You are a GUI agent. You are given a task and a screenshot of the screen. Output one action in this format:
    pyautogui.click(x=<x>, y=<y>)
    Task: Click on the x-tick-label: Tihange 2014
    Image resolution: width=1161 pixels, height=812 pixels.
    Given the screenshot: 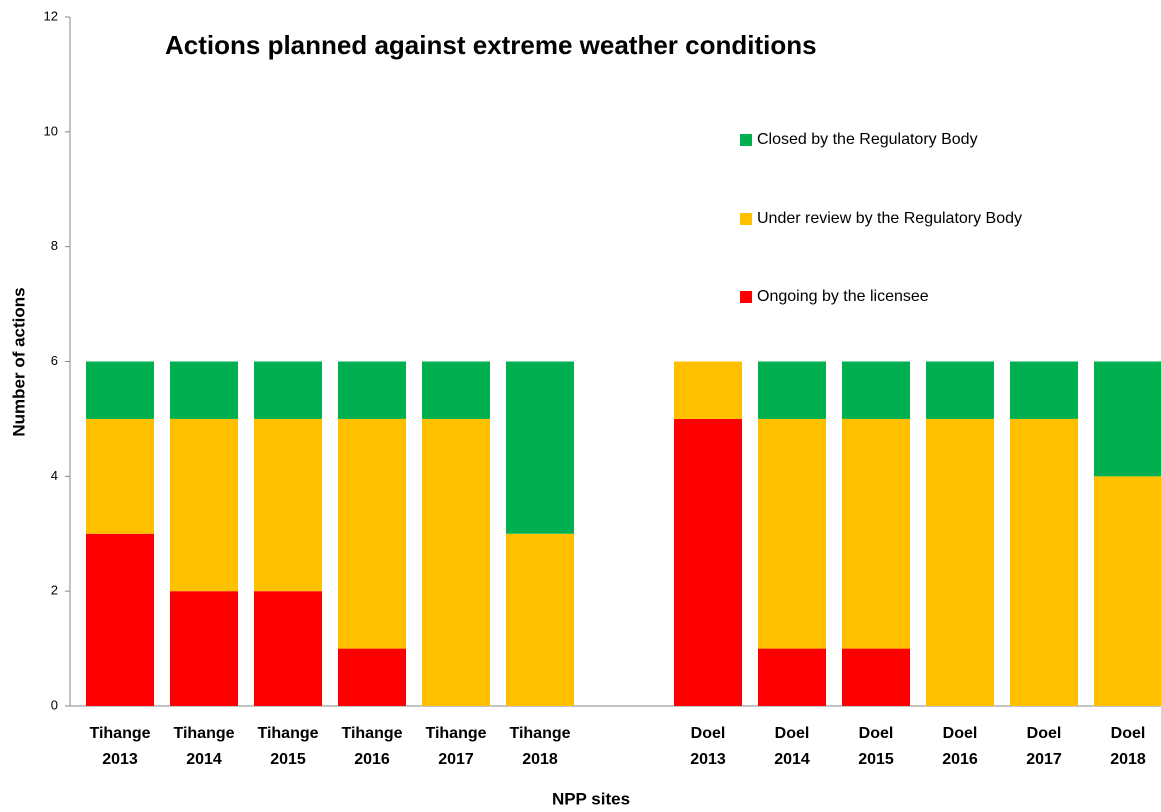 What is the action you would take?
    pyautogui.click(x=203, y=746)
    